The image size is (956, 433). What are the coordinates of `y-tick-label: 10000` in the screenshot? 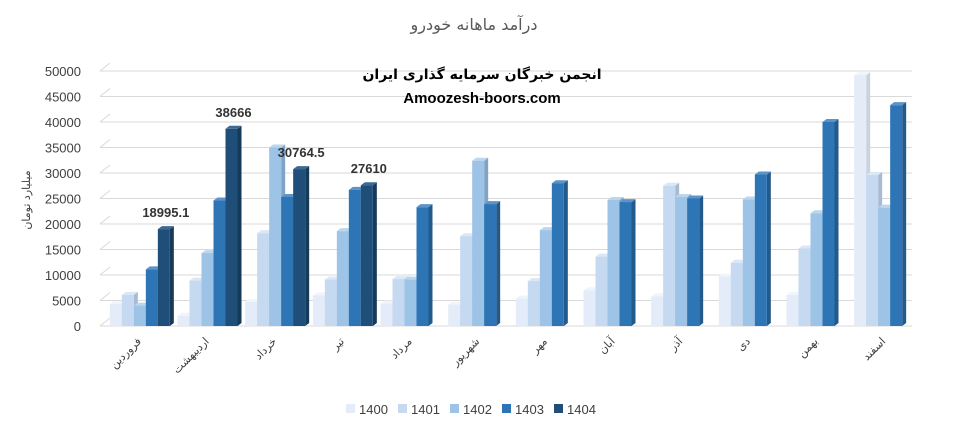 It's located at (63, 275).